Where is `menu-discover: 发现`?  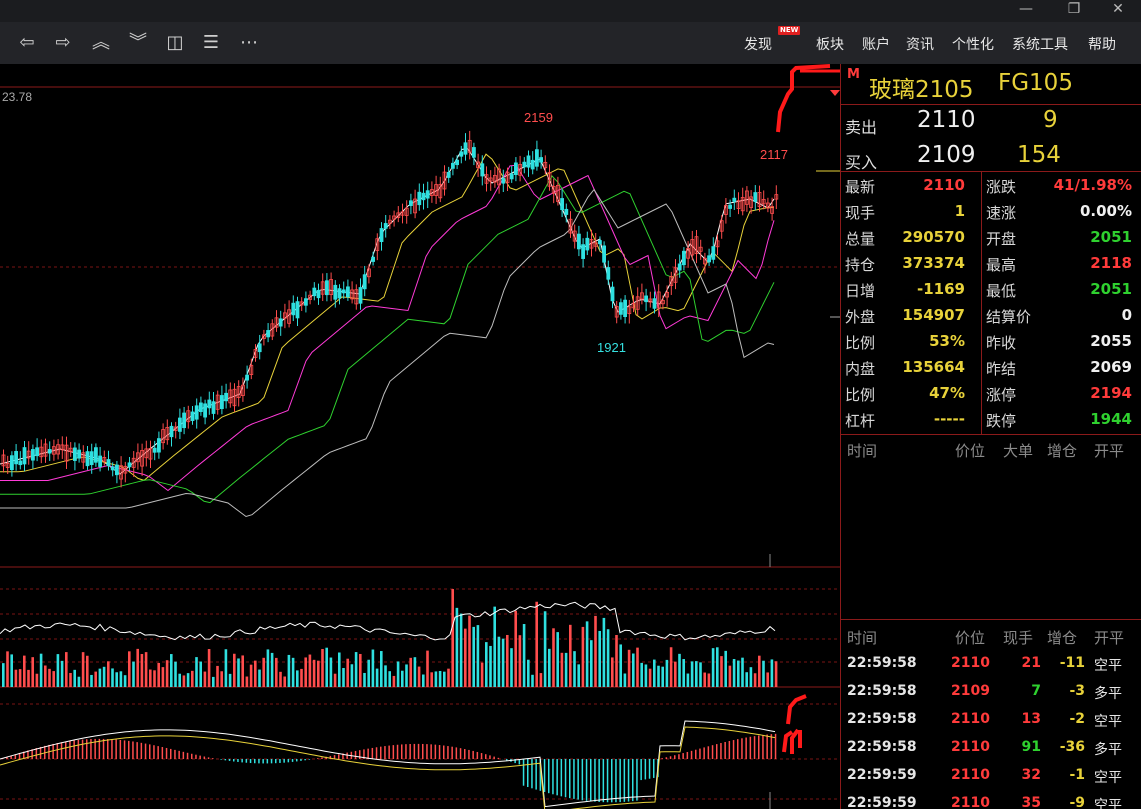
menu-discover: 发现 is located at coordinates (758, 45).